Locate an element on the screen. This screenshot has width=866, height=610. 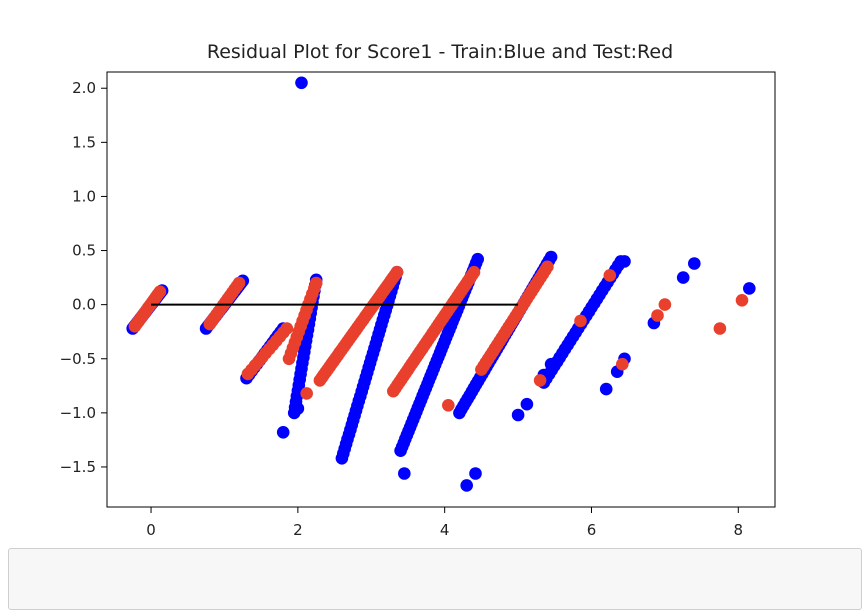
y-axis: −1.5 −1.0 −0.5 0.0 0.5 1.0 1.5 2.0 is located at coordinates (83, 277).